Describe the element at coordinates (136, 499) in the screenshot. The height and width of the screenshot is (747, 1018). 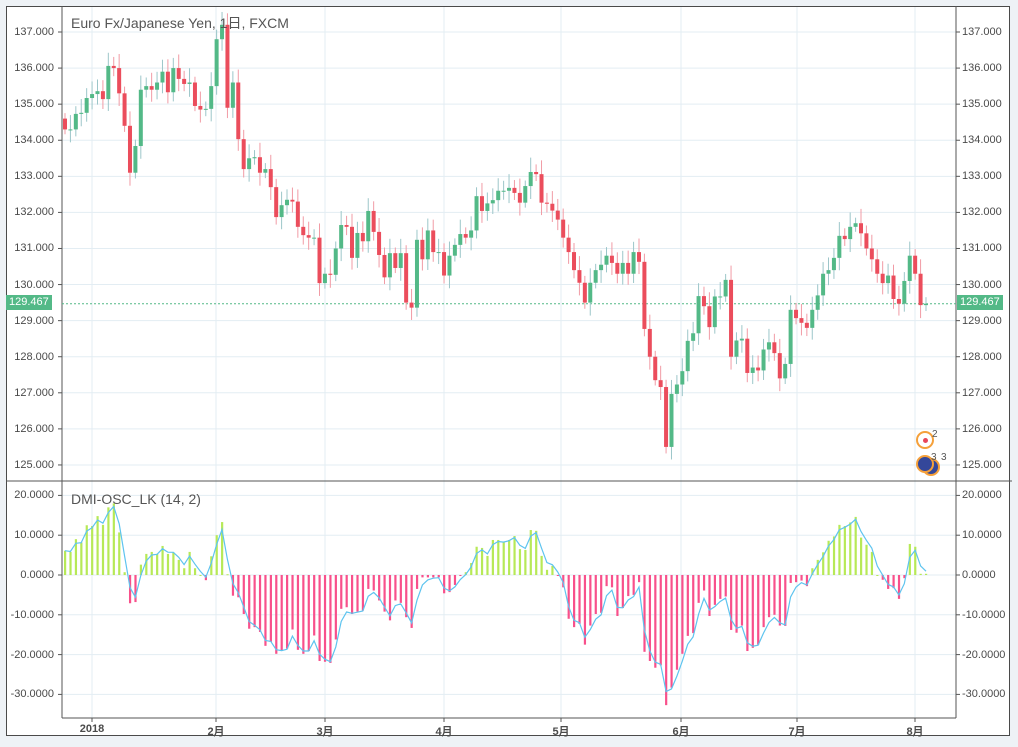
I see `indicator-title: DMI-OSC_LK (14, 2)` at that location.